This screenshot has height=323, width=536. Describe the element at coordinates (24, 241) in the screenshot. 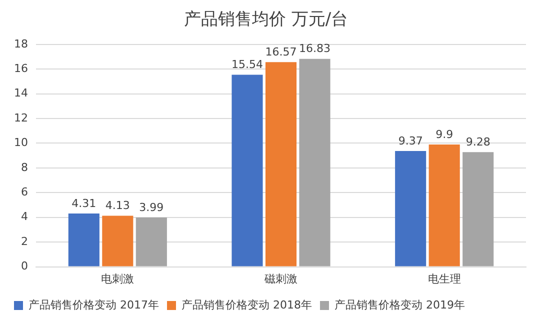

I see `y-tick-label: 2` at that location.